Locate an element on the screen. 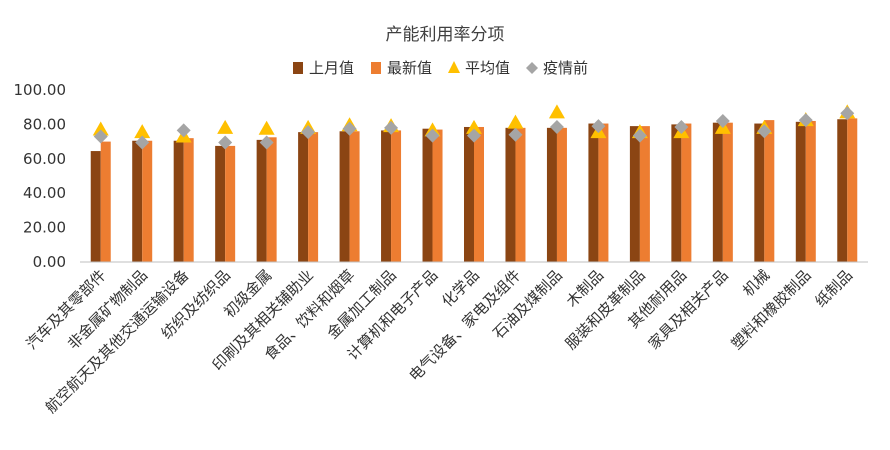  legend: 上月值 最新值 平均值 疫情前 is located at coordinates (440, 68).